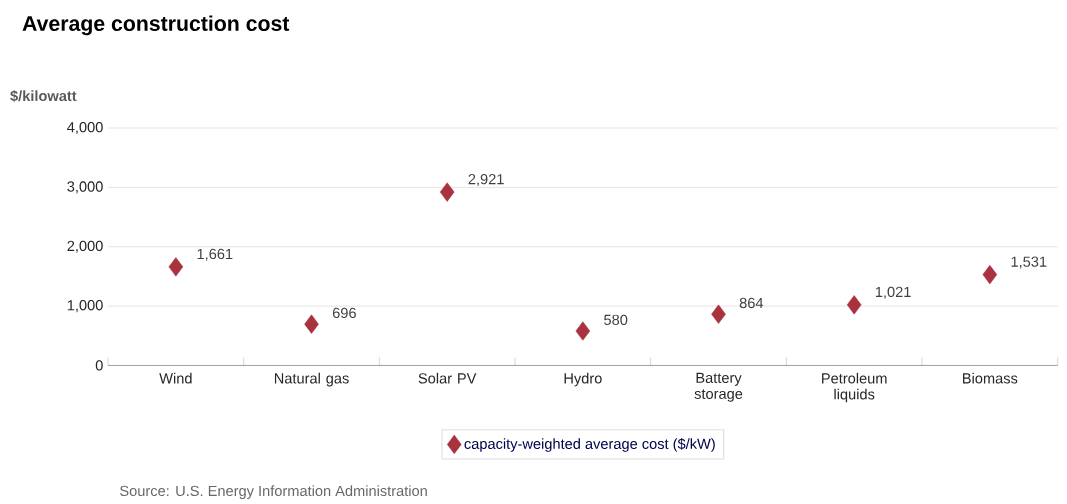  Describe the element at coordinates (215, 254) in the screenshot. I see `data-label: 1,661` at that location.